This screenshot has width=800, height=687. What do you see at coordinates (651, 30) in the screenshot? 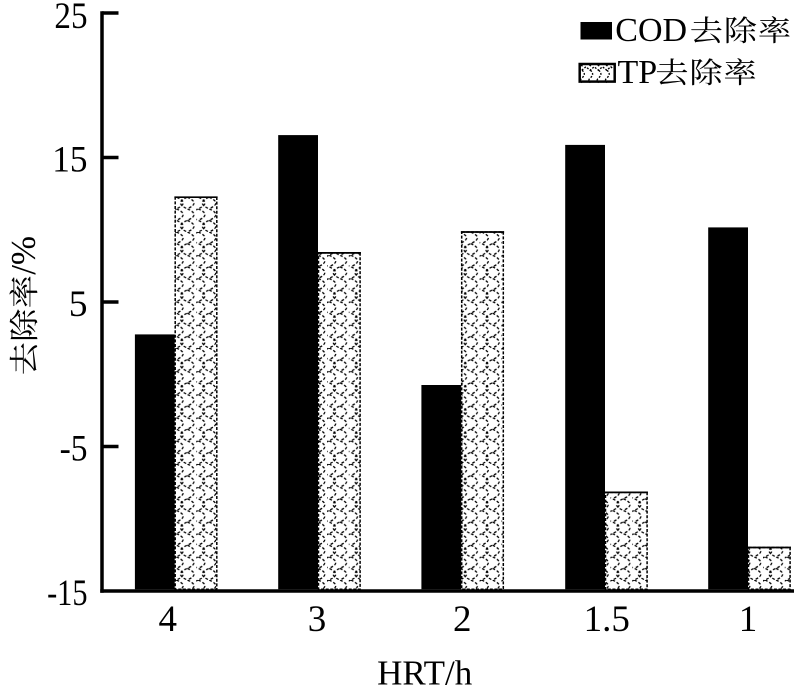
I see `svg-text: COD` at bounding box center [651, 30].